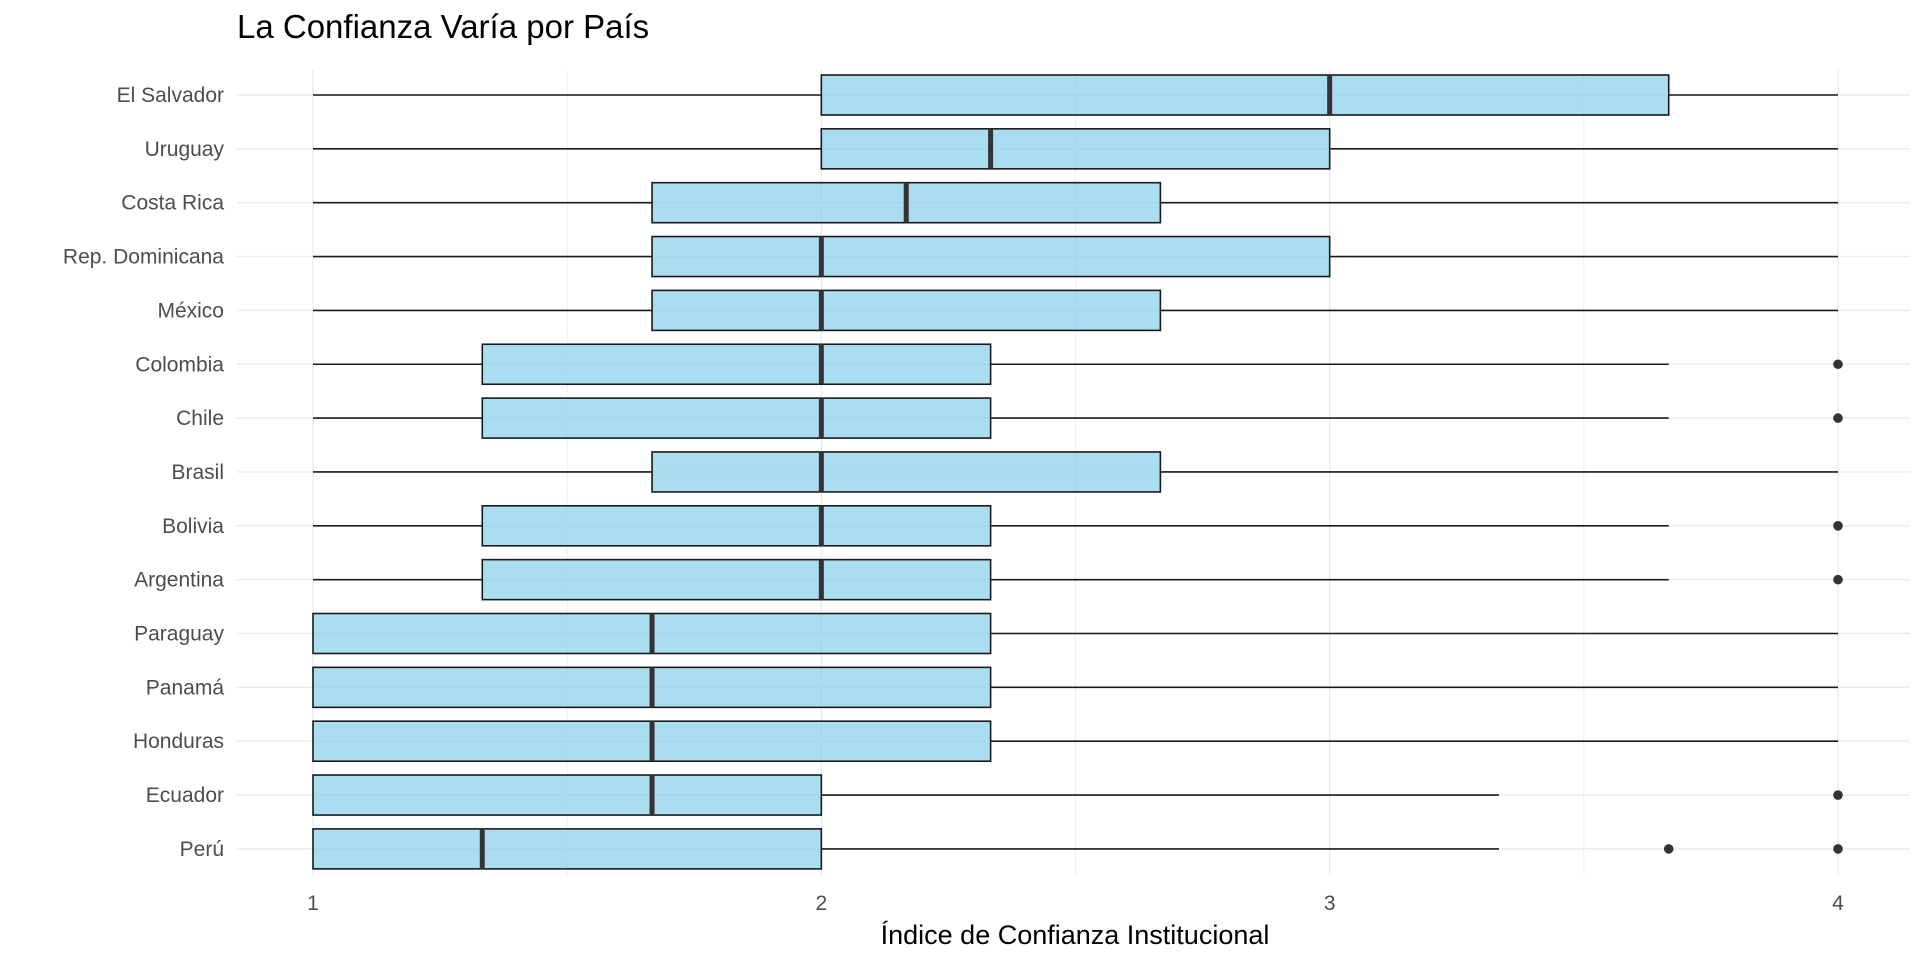 The height and width of the screenshot is (960, 1920). I want to click on category-label: Perú, so click(202, 849).